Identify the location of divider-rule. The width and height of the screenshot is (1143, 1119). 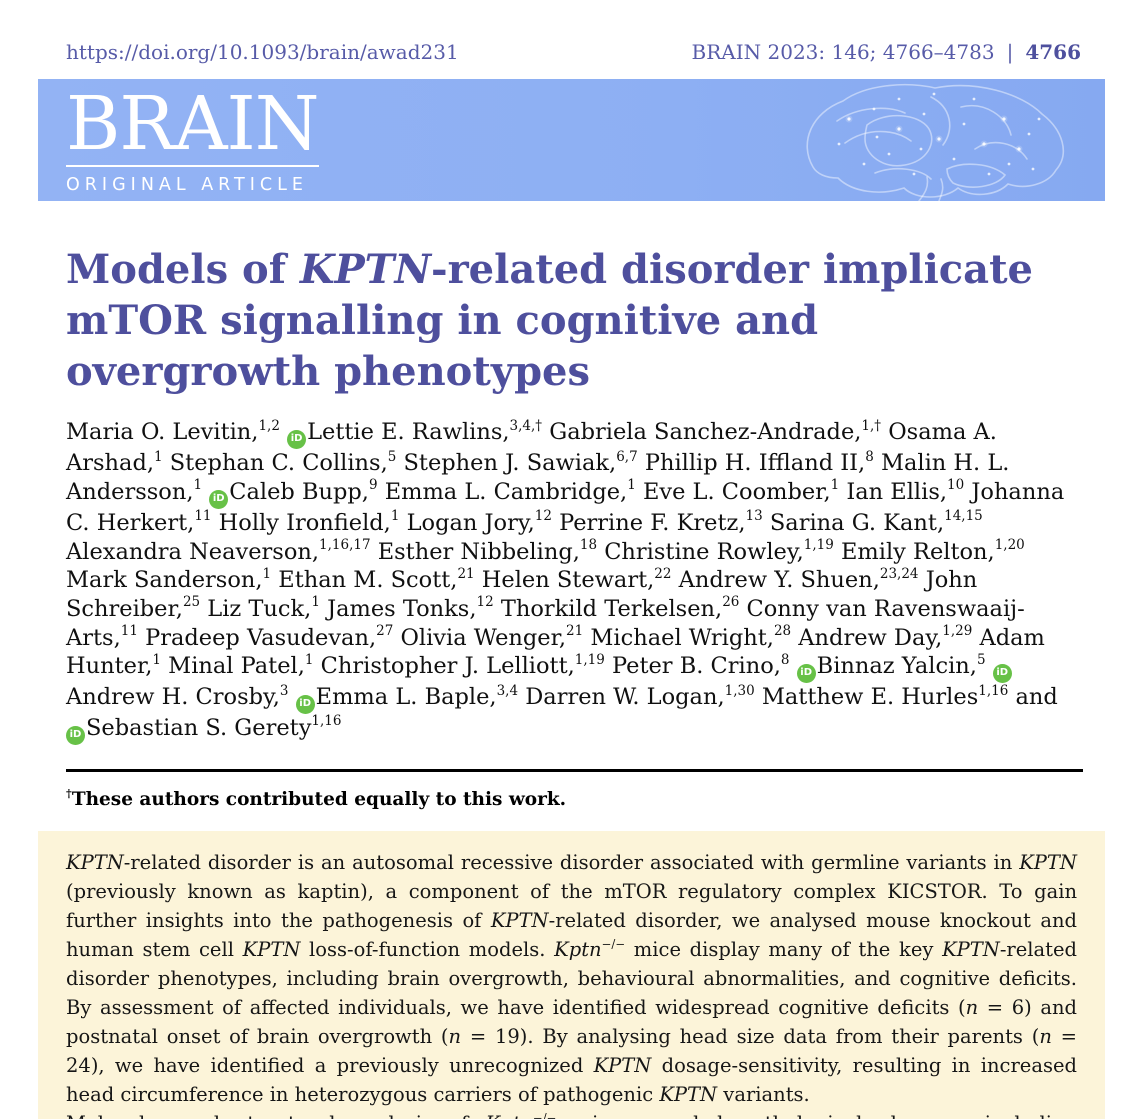
(574, 770).